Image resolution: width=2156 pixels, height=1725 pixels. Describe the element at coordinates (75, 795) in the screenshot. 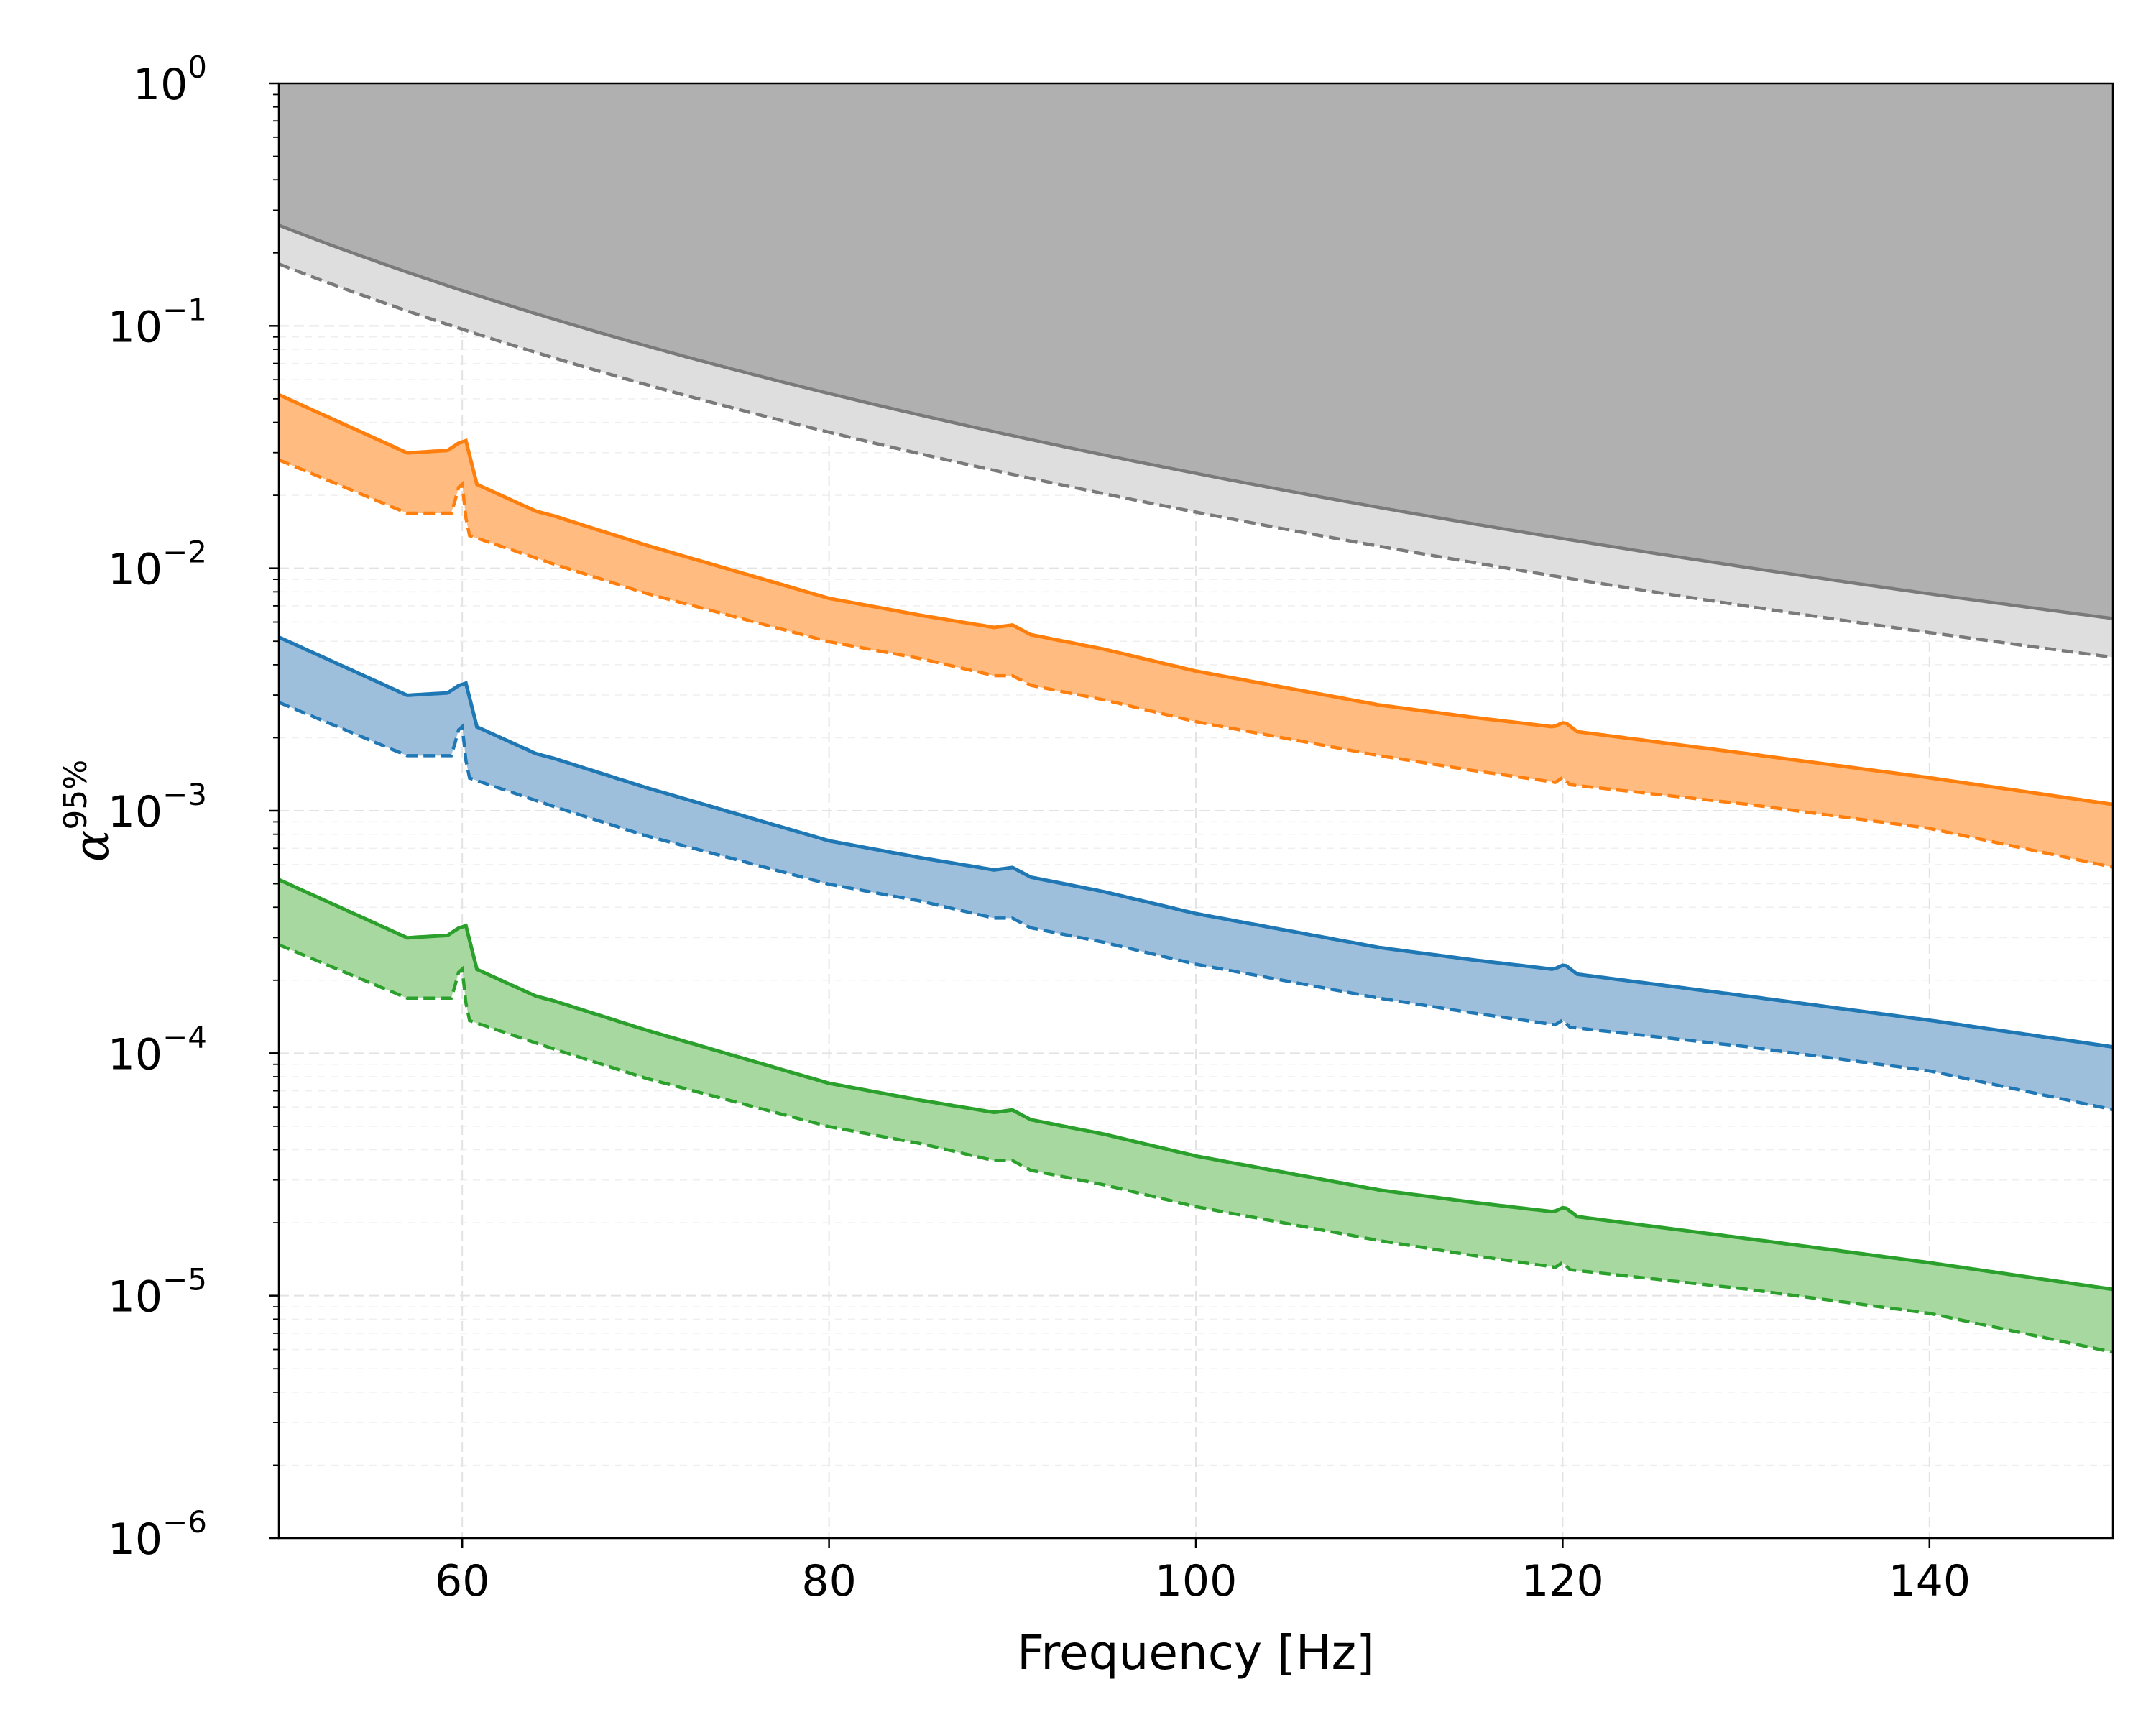

I see `y-axis-label-sup: 95%` at that location.